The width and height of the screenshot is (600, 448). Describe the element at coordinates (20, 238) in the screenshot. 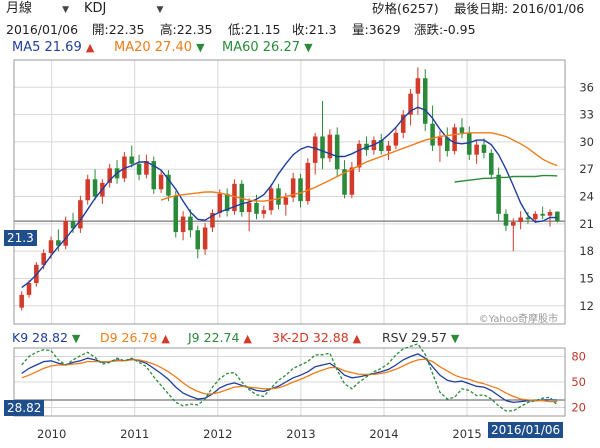

I see `price-tag: 21.3` at that location.